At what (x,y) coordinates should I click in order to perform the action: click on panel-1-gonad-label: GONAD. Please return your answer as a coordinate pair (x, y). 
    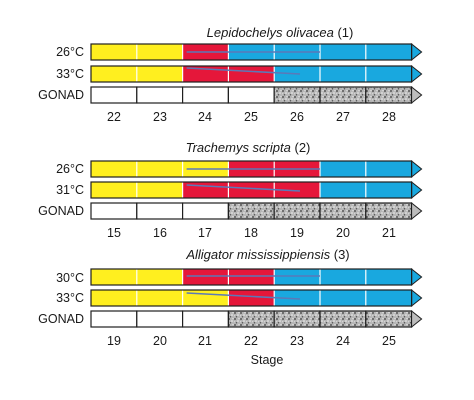
    Looking at the image, I should click on (61, 95).